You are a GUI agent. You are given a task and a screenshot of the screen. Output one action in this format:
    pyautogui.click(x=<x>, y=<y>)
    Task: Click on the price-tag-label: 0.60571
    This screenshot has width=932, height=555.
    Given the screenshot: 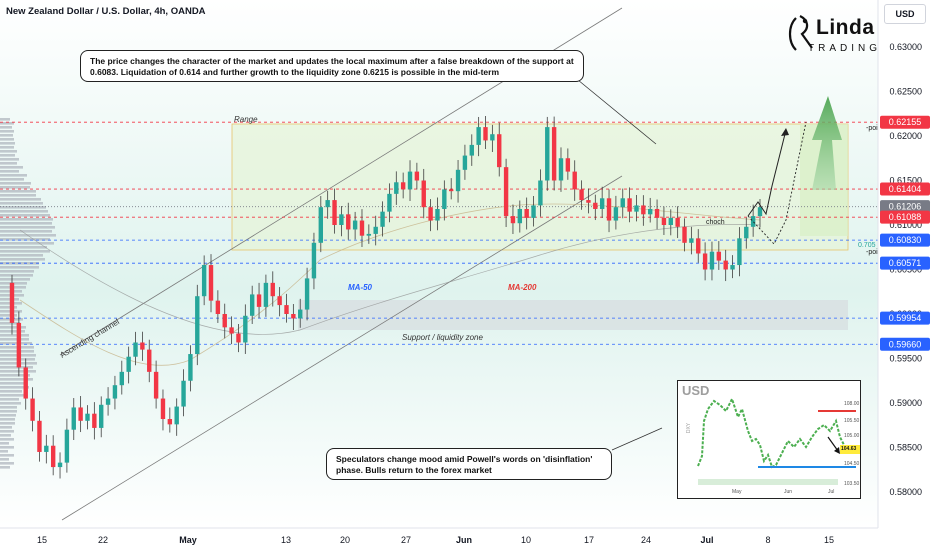 What is the action you would take?
    pyautogui.click(x=905, y=263)
    